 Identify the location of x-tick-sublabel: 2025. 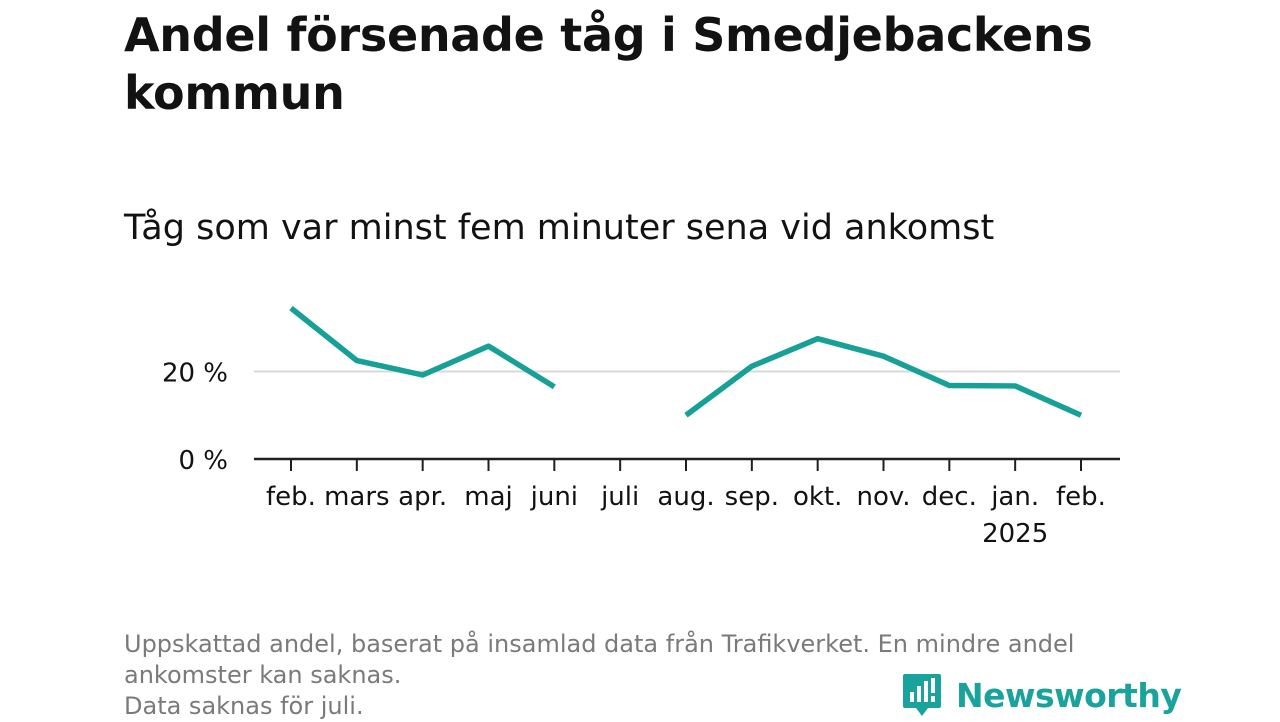
(1015, 534).